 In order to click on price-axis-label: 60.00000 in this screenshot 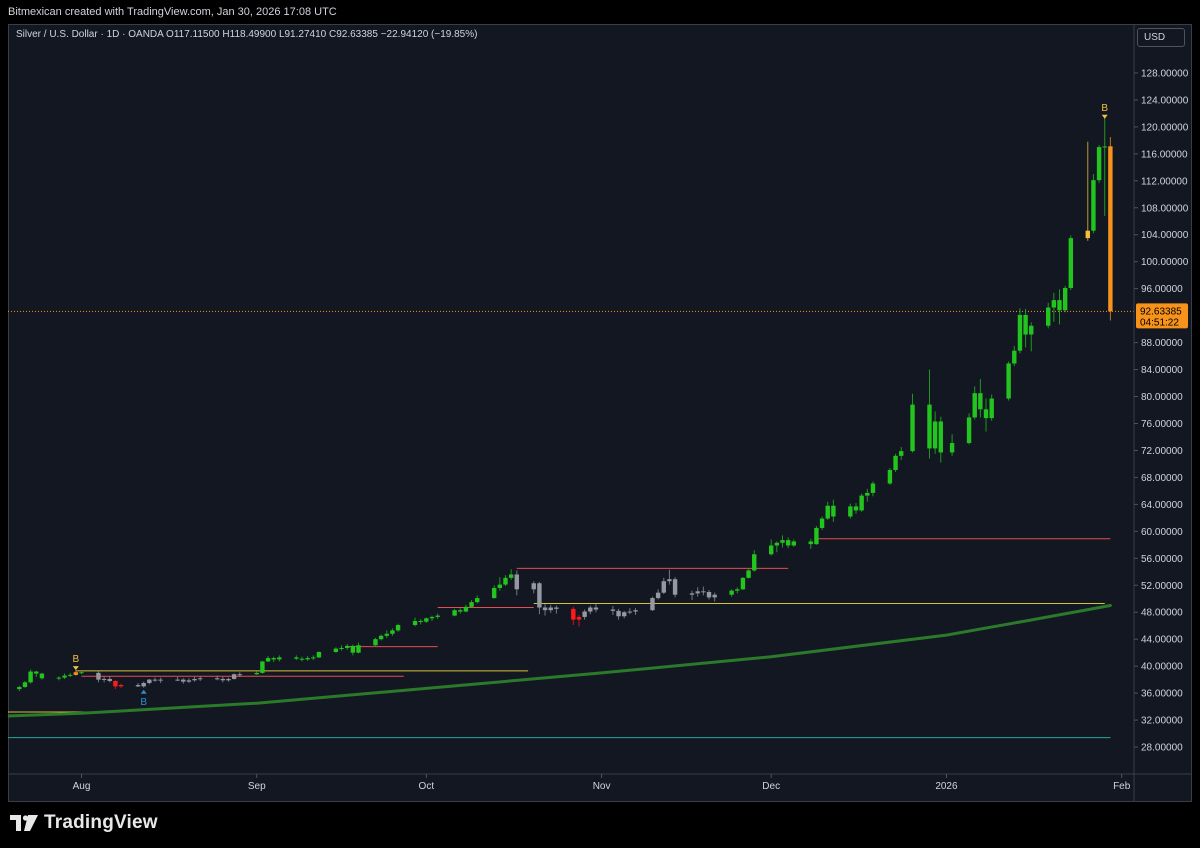, I will do `click(1162, 532)`.